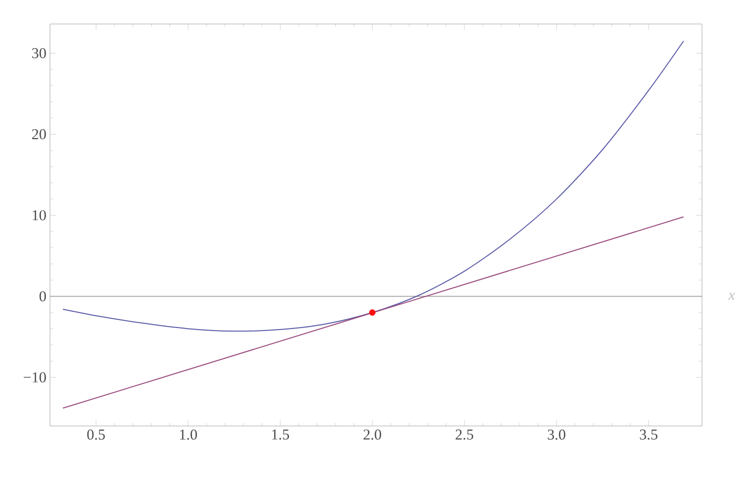  I want to click on y-tick-label: 10, so click(39, 215).